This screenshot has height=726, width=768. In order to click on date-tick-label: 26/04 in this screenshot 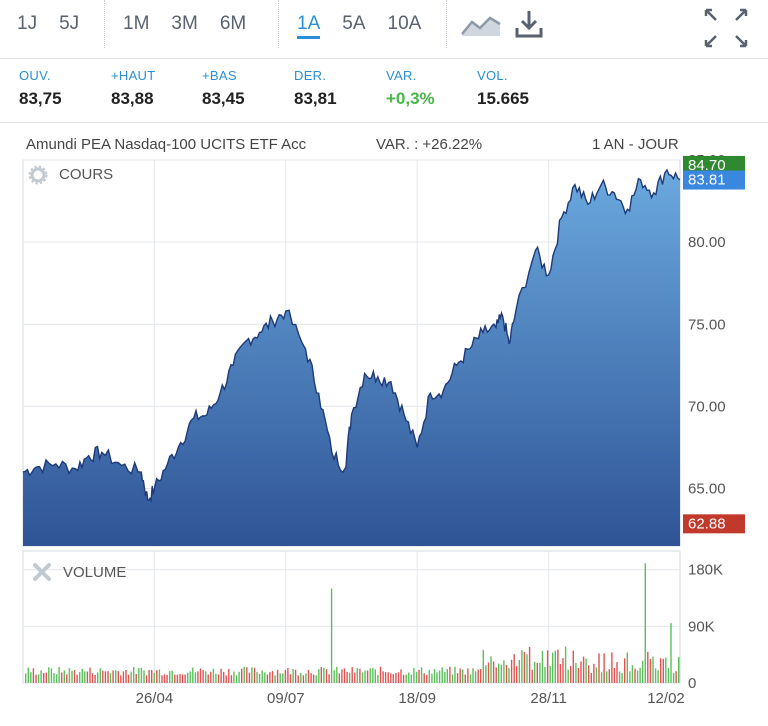, I will do `click(155, 698)`.